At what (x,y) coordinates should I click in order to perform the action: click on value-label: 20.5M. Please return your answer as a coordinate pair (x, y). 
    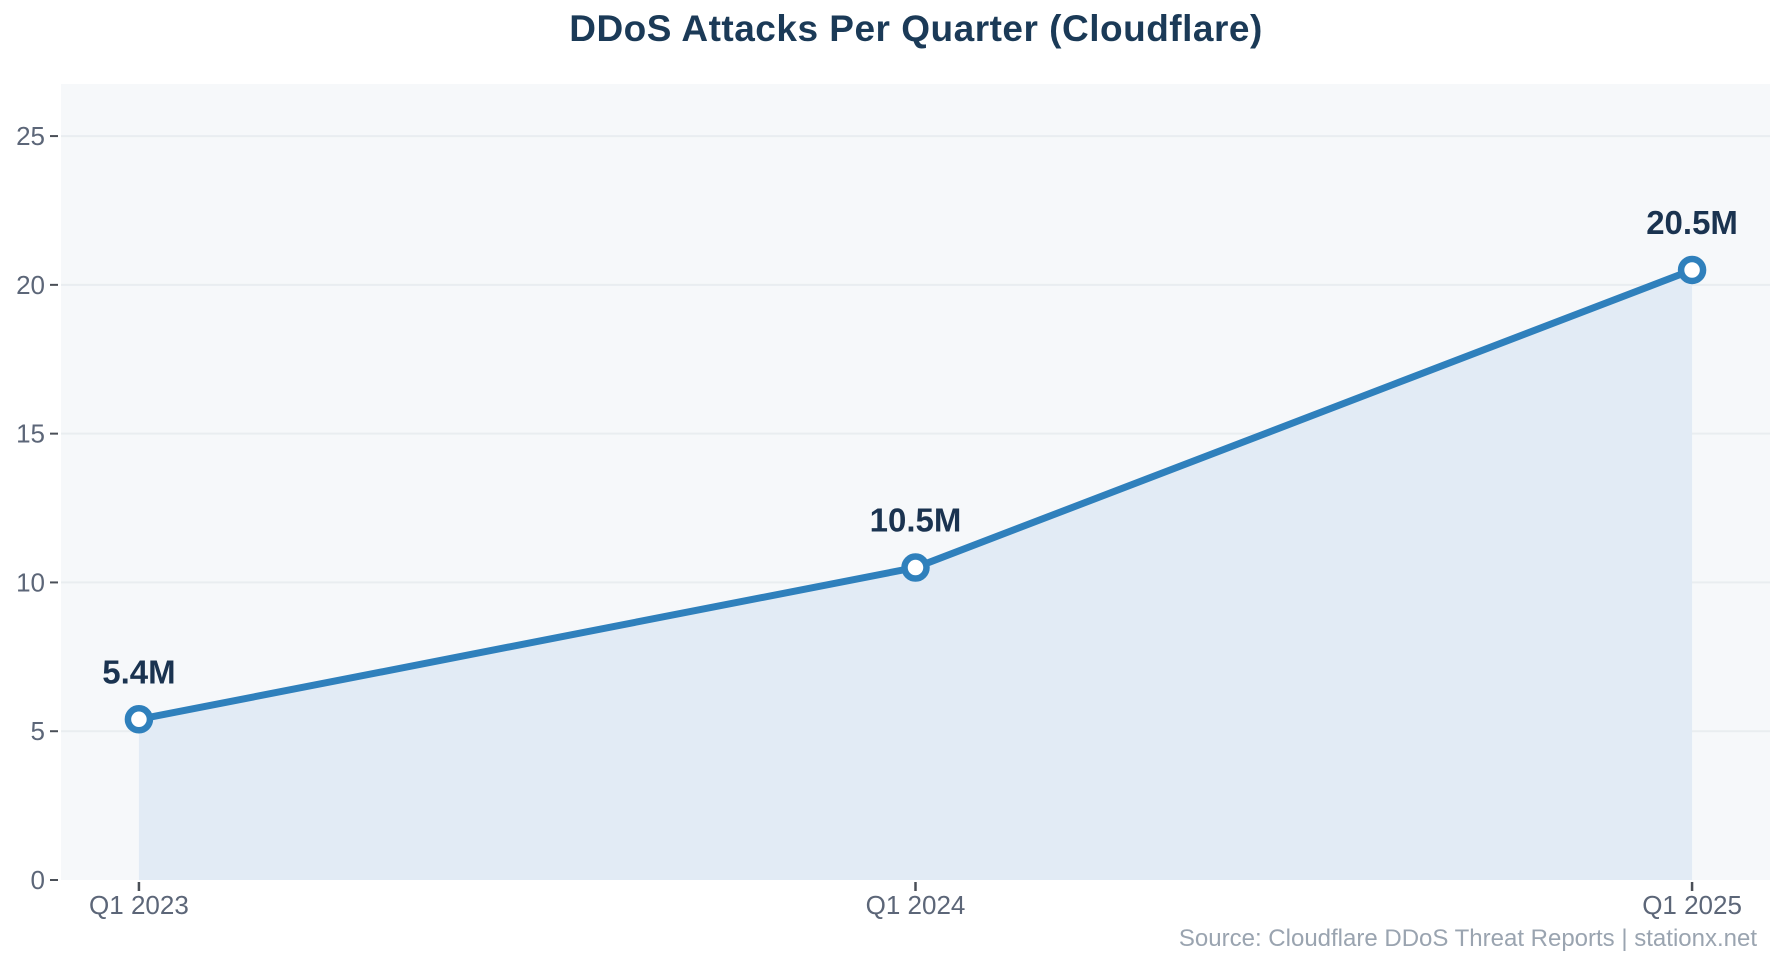
    Looking at the image, I should click on (1692, 222).